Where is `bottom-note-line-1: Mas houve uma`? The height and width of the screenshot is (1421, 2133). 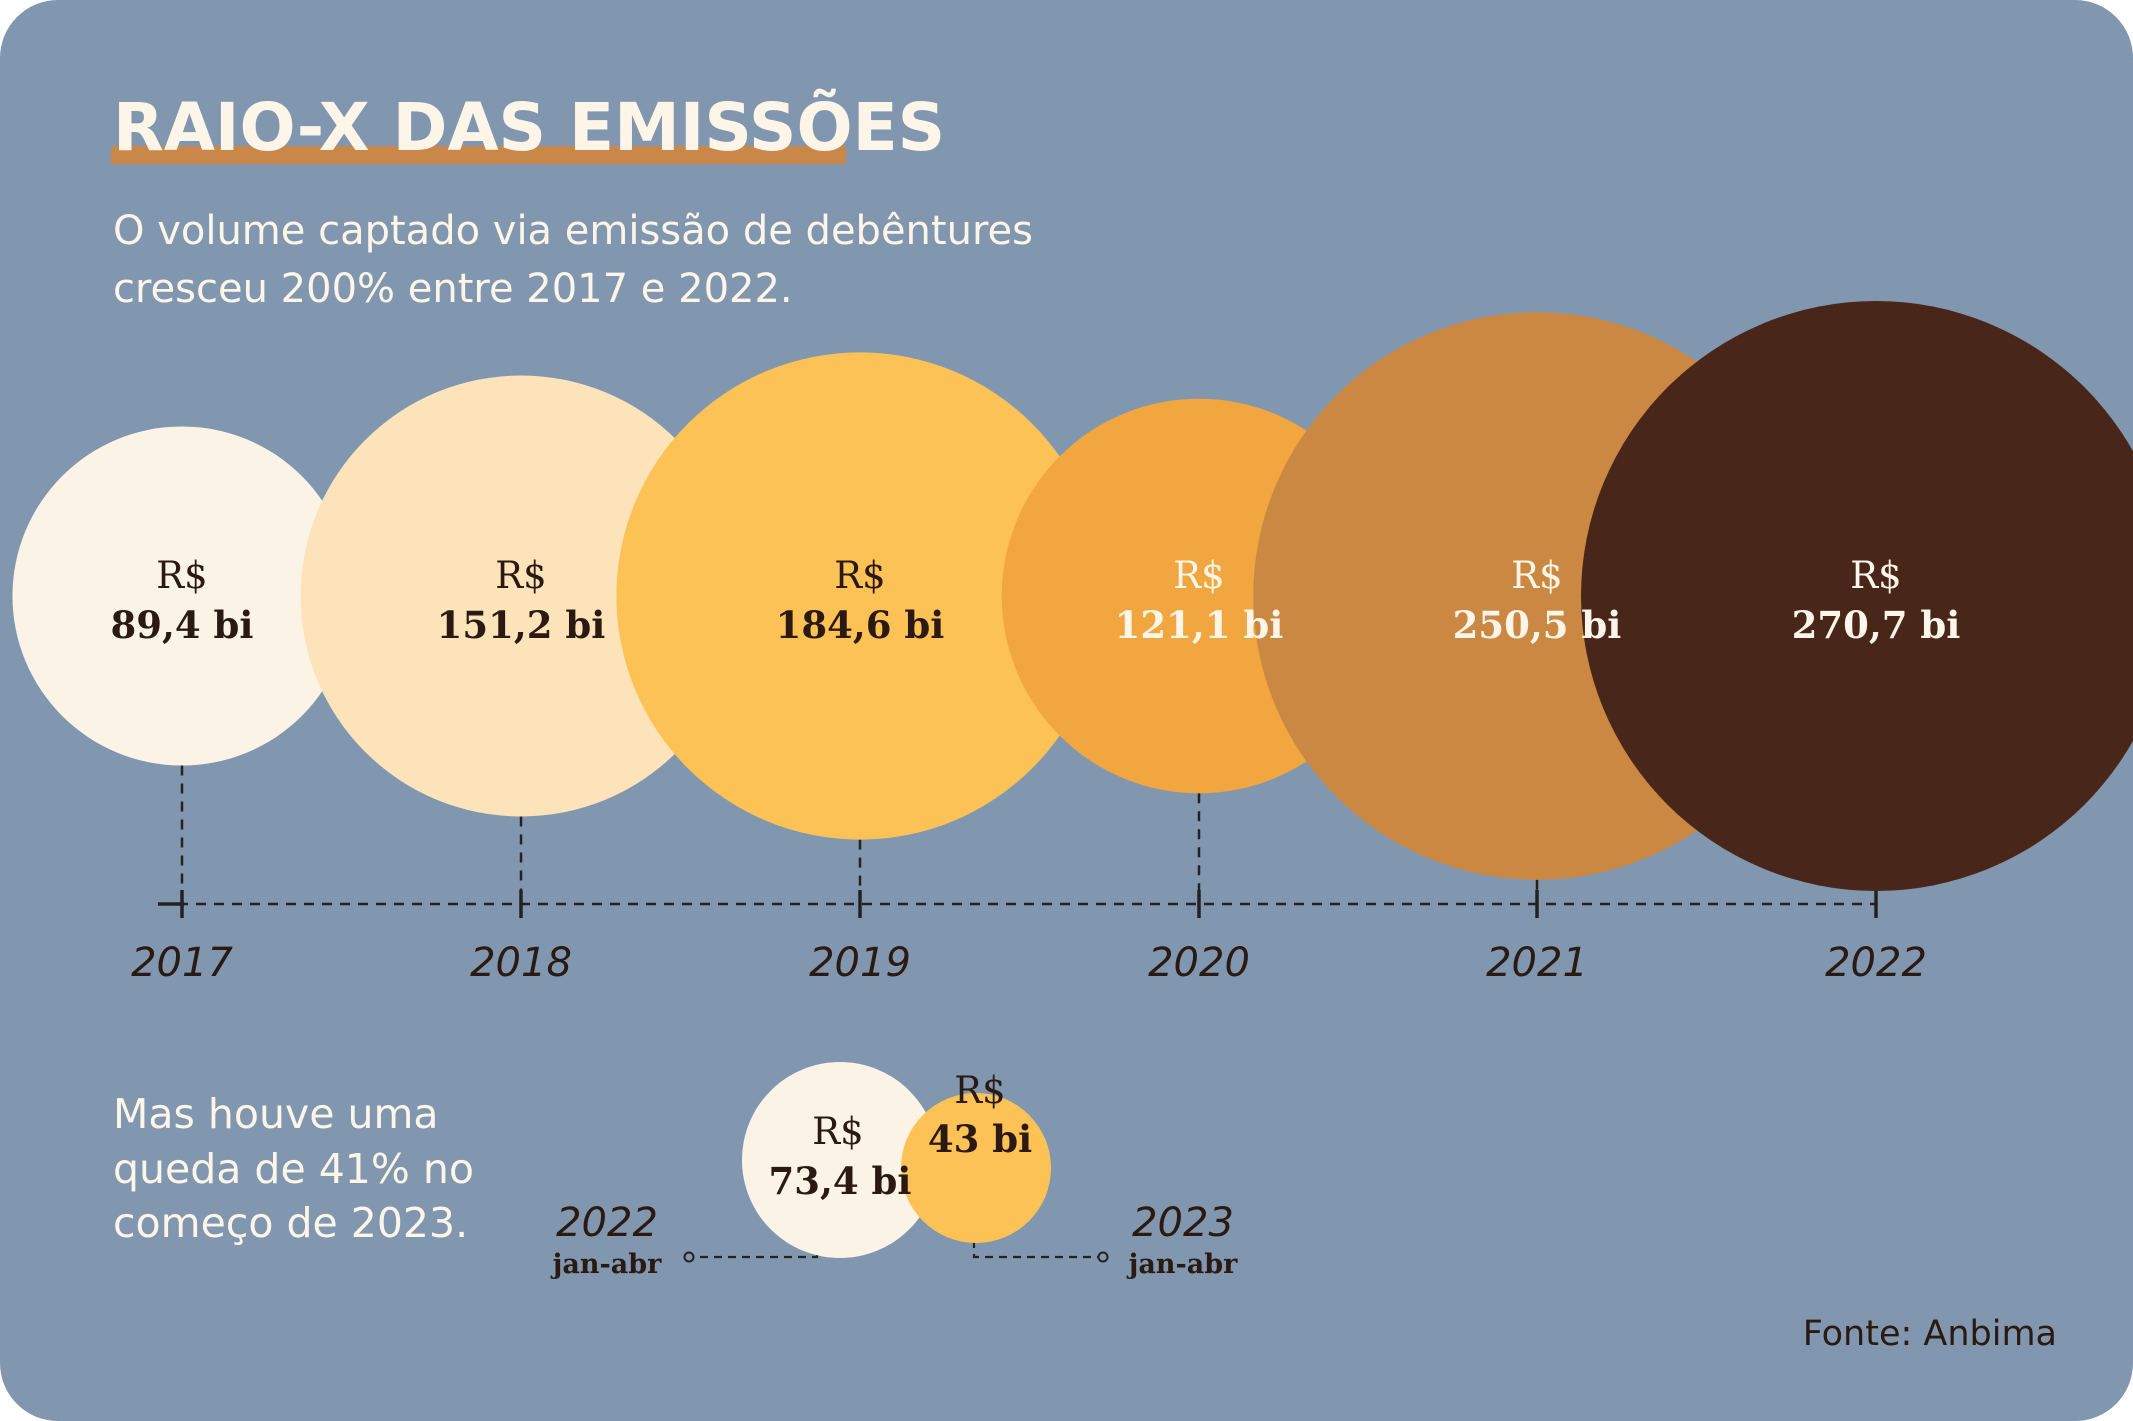
bottom-note-line-1: Mas houve uma is located at coordinates (276, 1114).